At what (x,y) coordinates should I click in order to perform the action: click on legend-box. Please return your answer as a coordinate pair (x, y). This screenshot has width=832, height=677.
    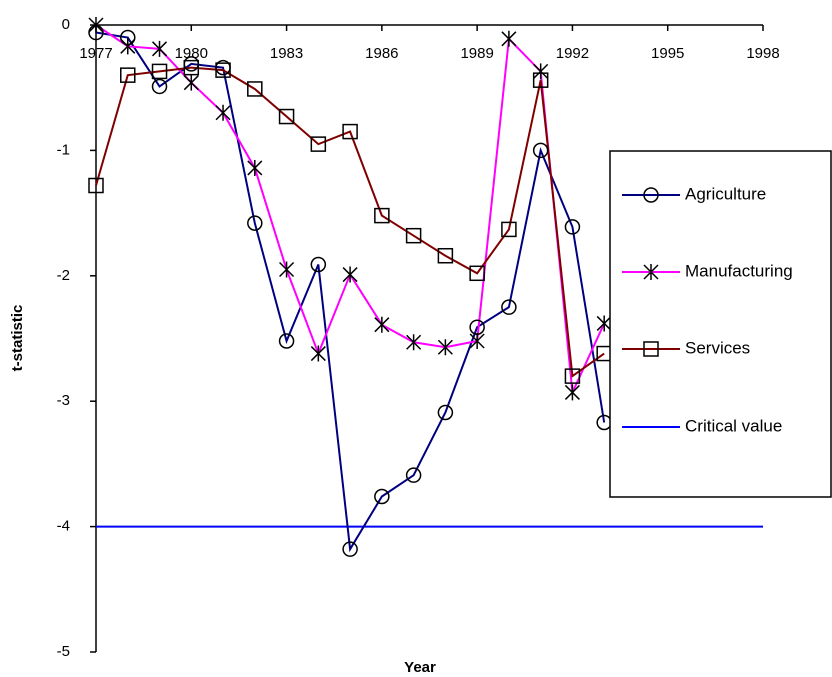
    Looking at the image, I should click on (720, 324).